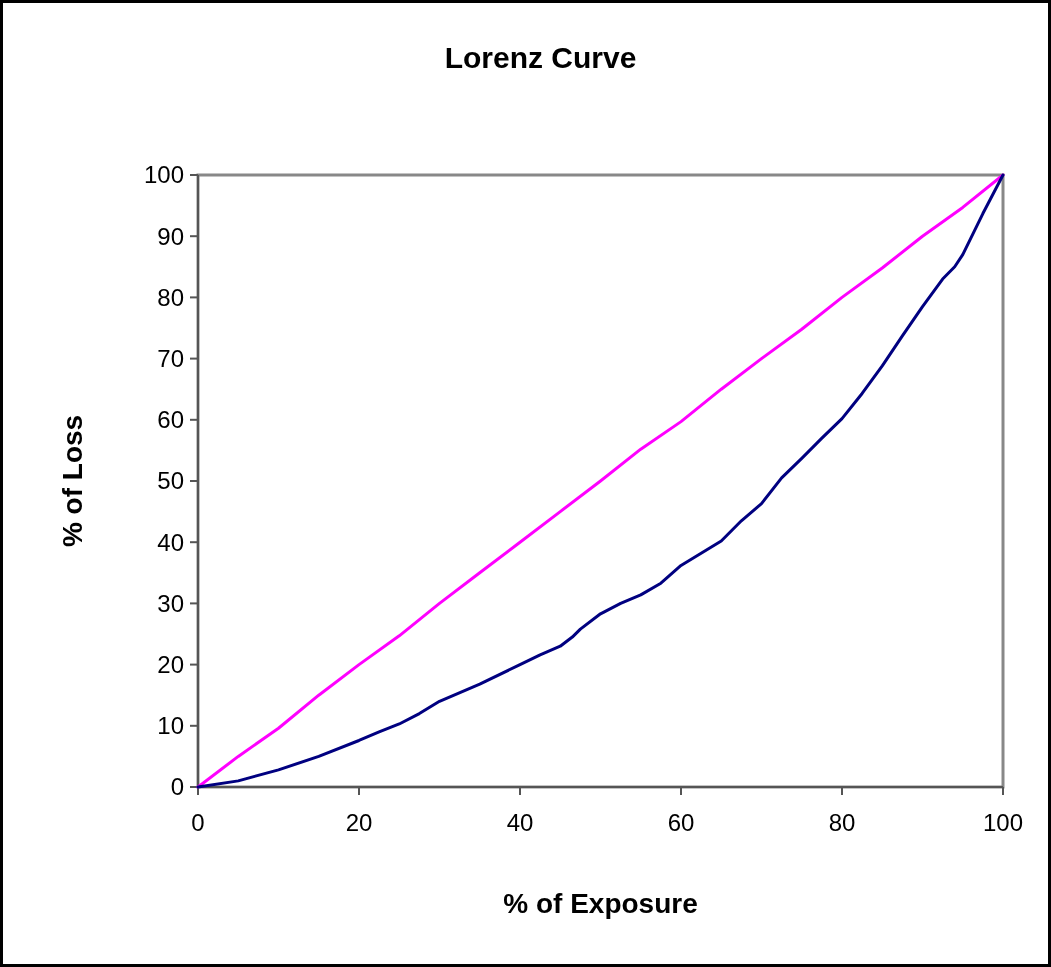 The width and height of the screenshot is (1051, 967). Describe the element at coordinates (163, 175) in the screenshot. I see `y-tick-label: 100` at that location.